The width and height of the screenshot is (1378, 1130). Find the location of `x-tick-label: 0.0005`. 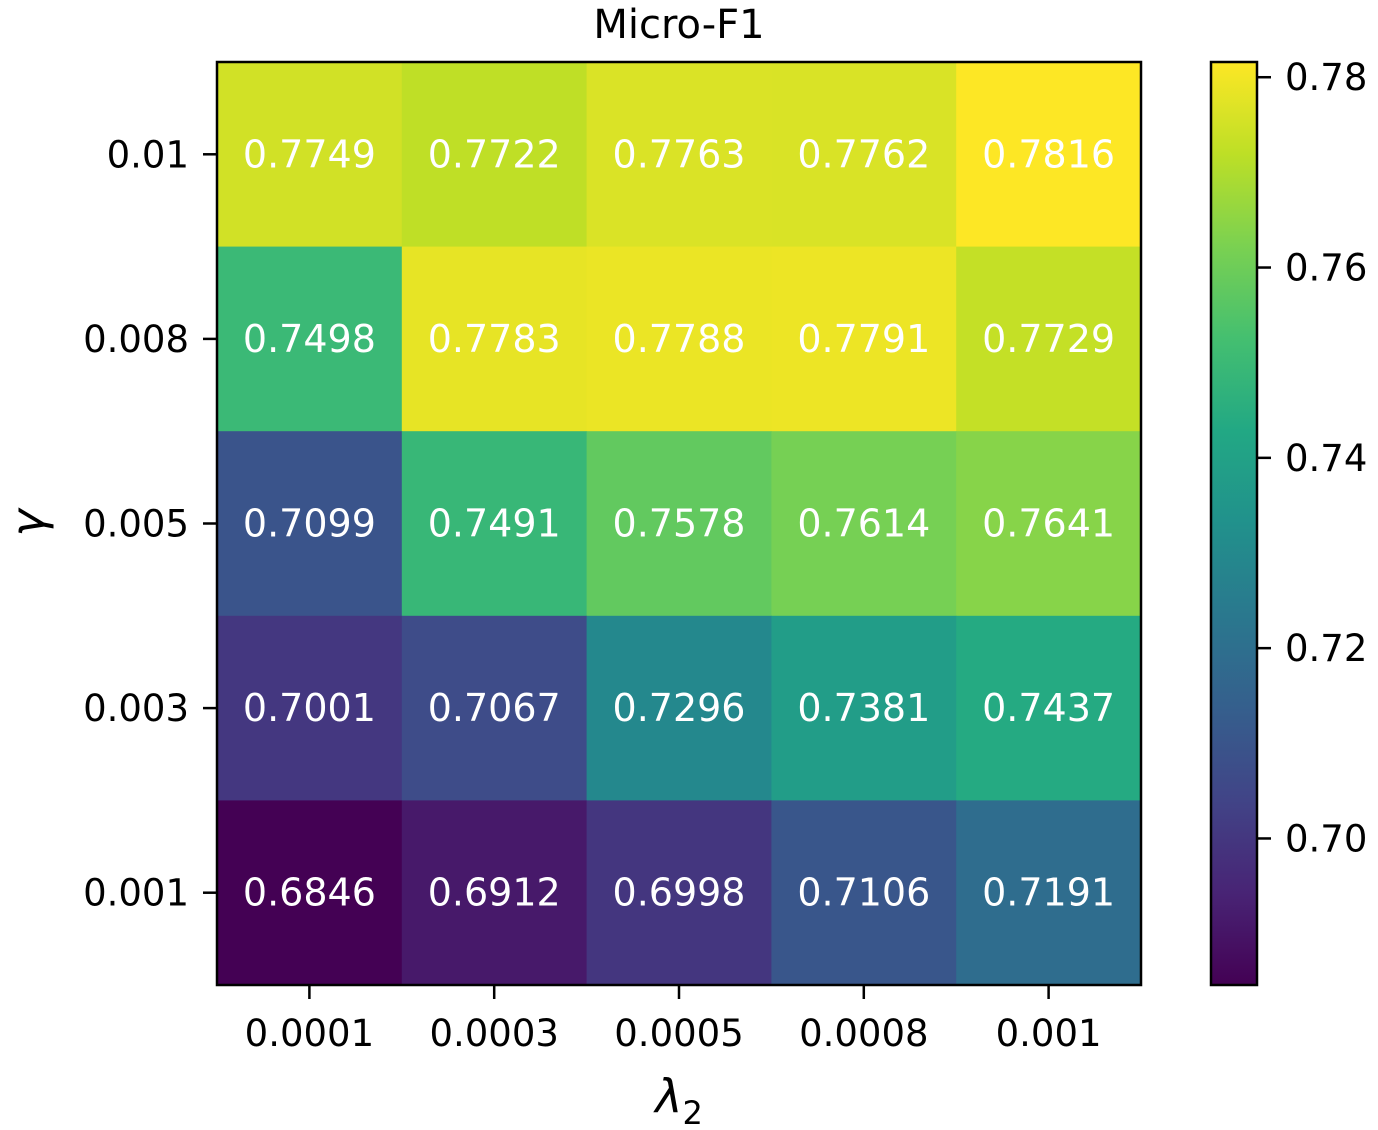

x-tick-label: 0.0005 is located at coordinates (678, 1033).